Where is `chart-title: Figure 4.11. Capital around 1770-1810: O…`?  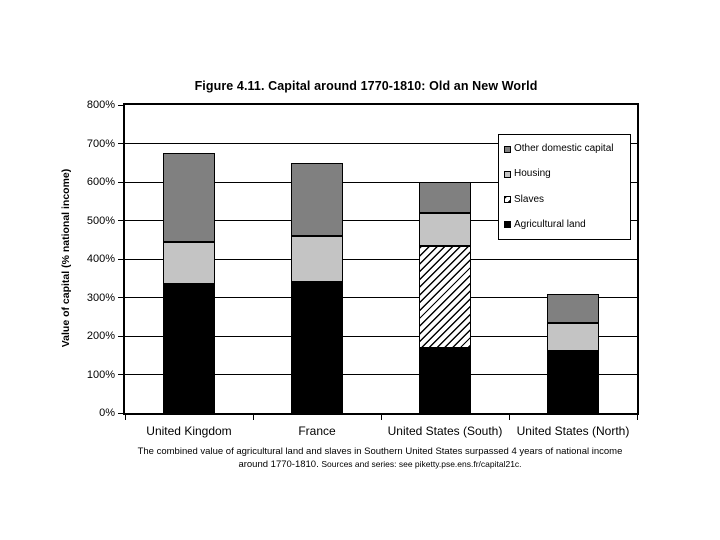 chart-title: Figure 4.11. Capital around 1770-1810: O… is located at coordinates (366, 86).